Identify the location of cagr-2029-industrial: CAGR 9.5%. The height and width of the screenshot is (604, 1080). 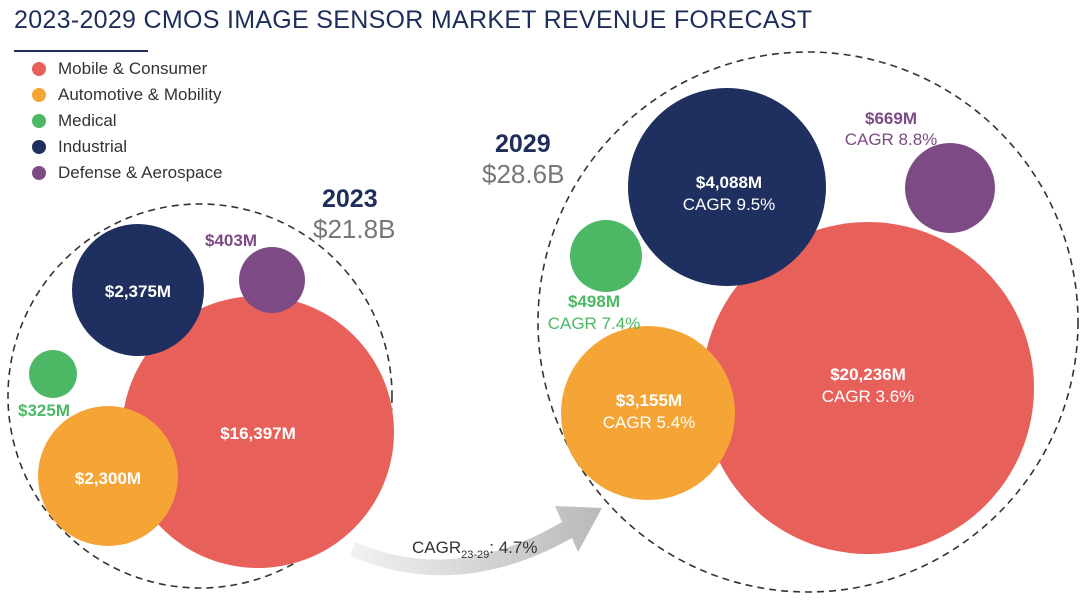
(729, 204).